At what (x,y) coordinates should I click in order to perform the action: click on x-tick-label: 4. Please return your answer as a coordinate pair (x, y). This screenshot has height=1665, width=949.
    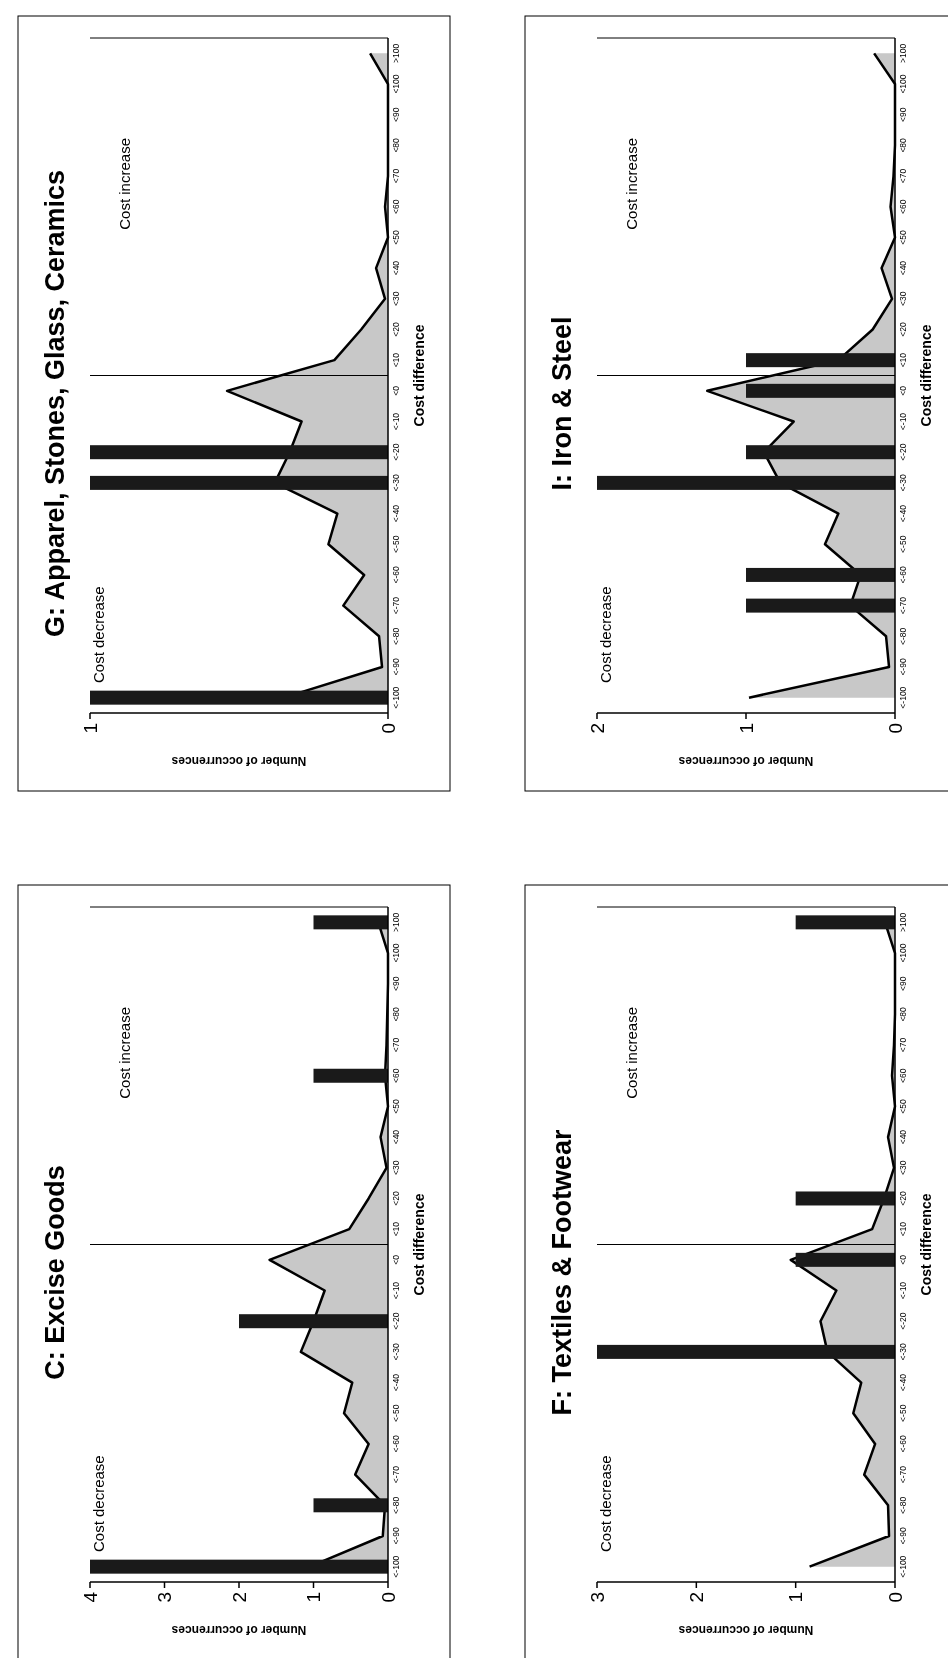
    Looking at the image, I should click on (90, 1597).